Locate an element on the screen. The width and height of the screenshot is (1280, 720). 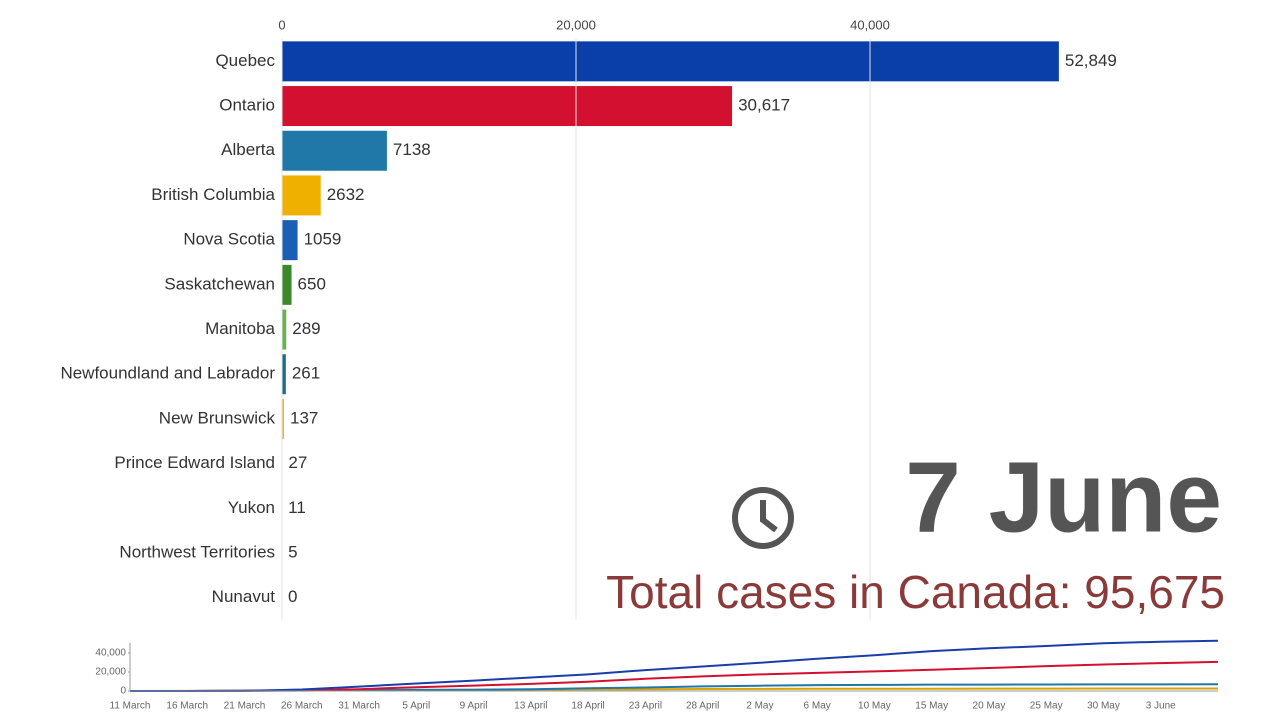
value-label: 30,617 is located at coordinates (764, 105).